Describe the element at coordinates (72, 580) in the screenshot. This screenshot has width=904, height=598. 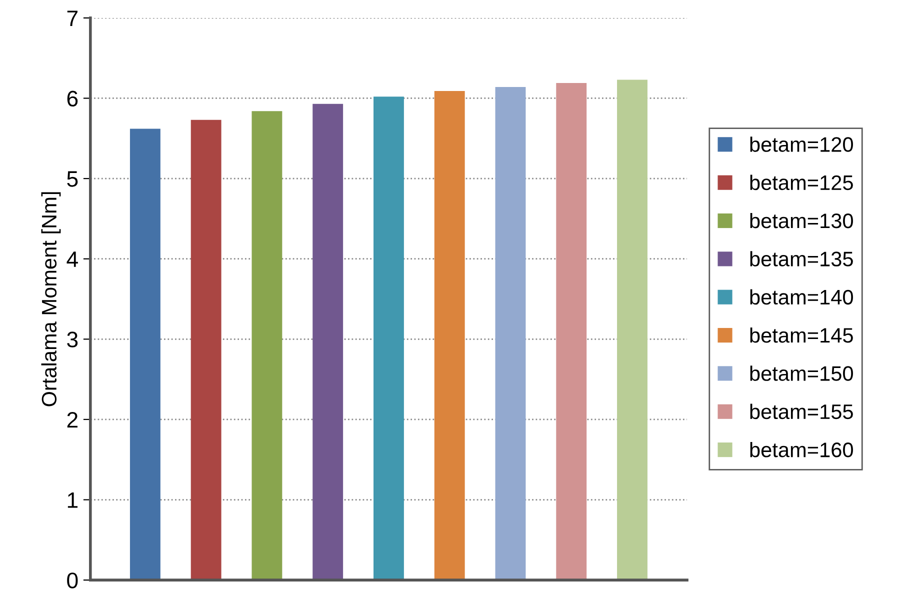
I see `y-tick-label: 0` at that location.